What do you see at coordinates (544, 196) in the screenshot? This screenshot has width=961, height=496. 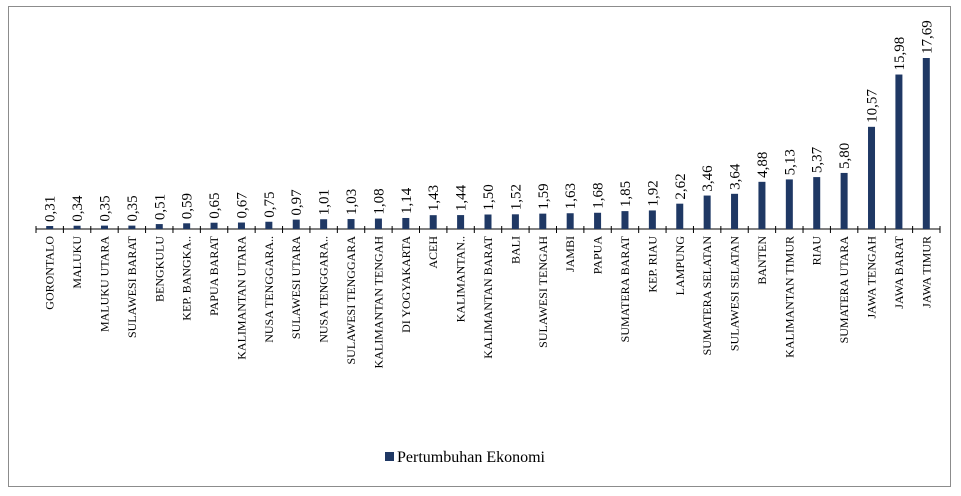 I see `data-label: 1,59` at bounding box center [544, 196].